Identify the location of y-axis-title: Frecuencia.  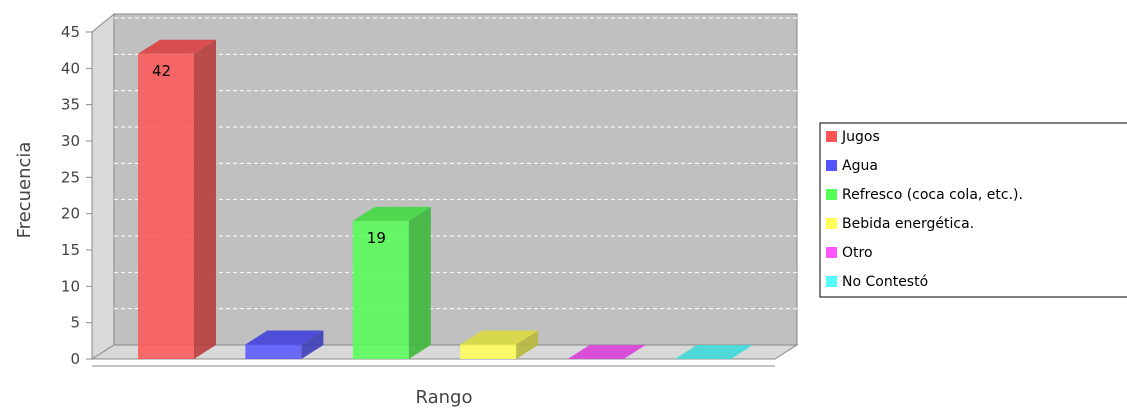
(24, 190).